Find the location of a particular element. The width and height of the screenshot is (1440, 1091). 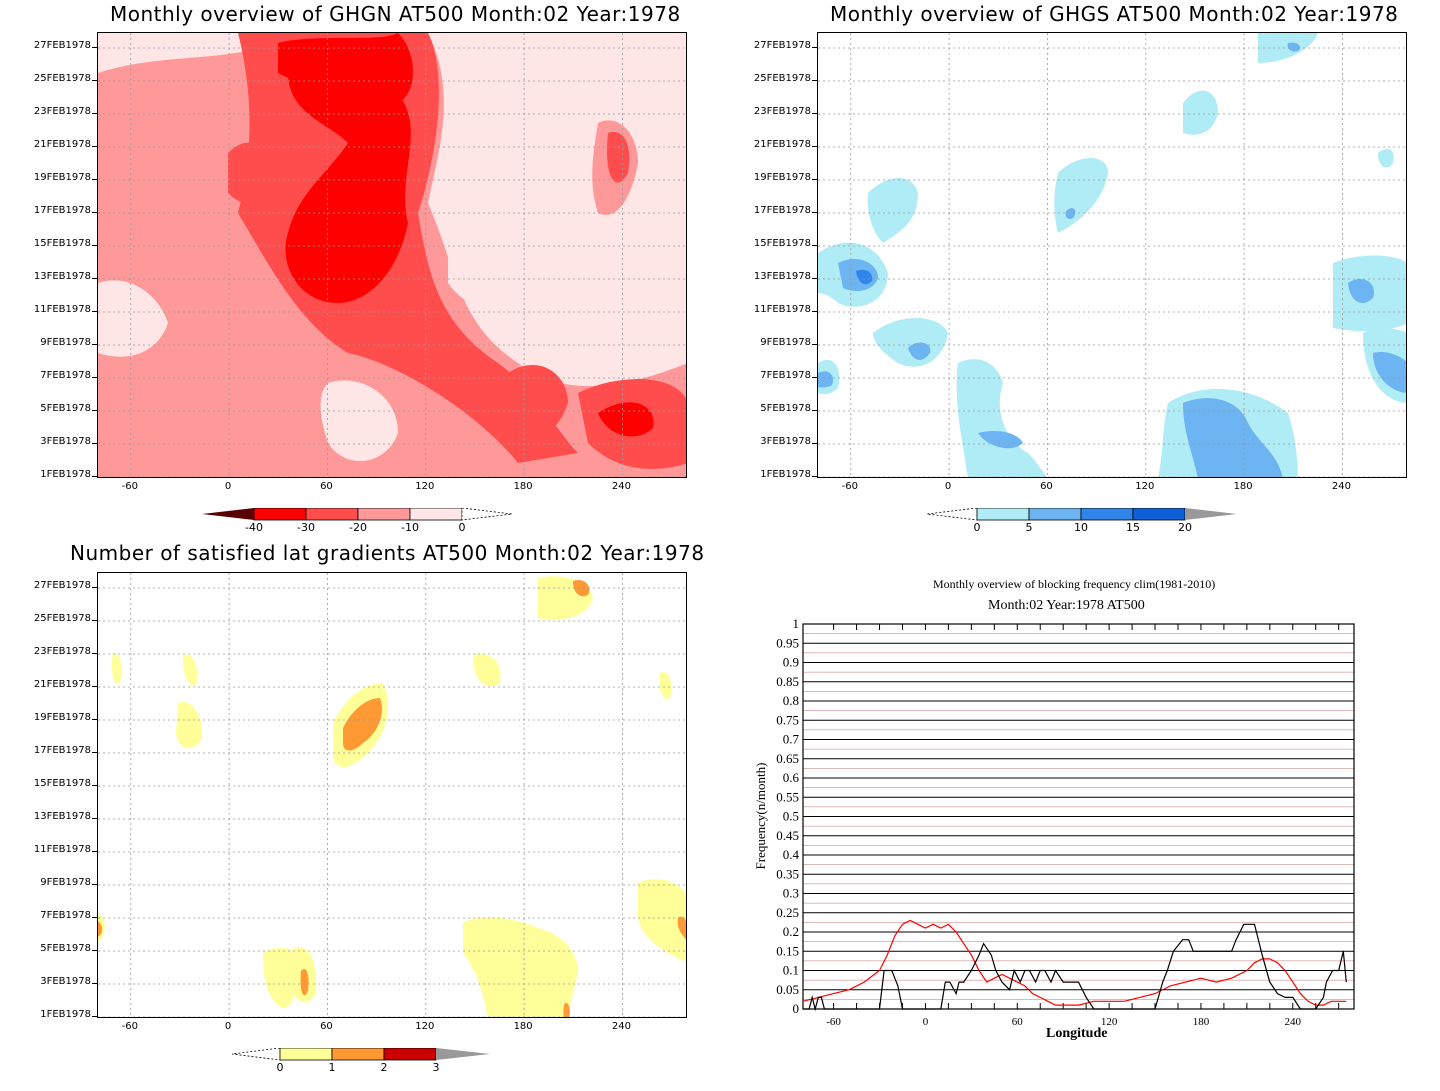

colorbar-label: -40 is located at coordinates (254, 527).